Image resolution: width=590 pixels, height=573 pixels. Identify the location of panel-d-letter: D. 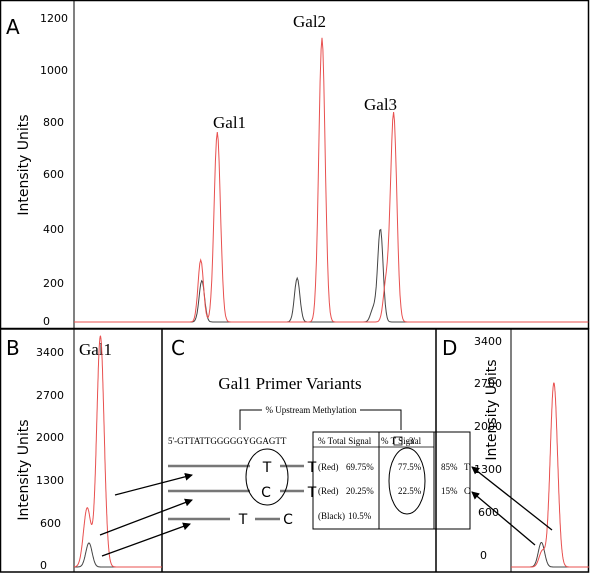
(449, 348).